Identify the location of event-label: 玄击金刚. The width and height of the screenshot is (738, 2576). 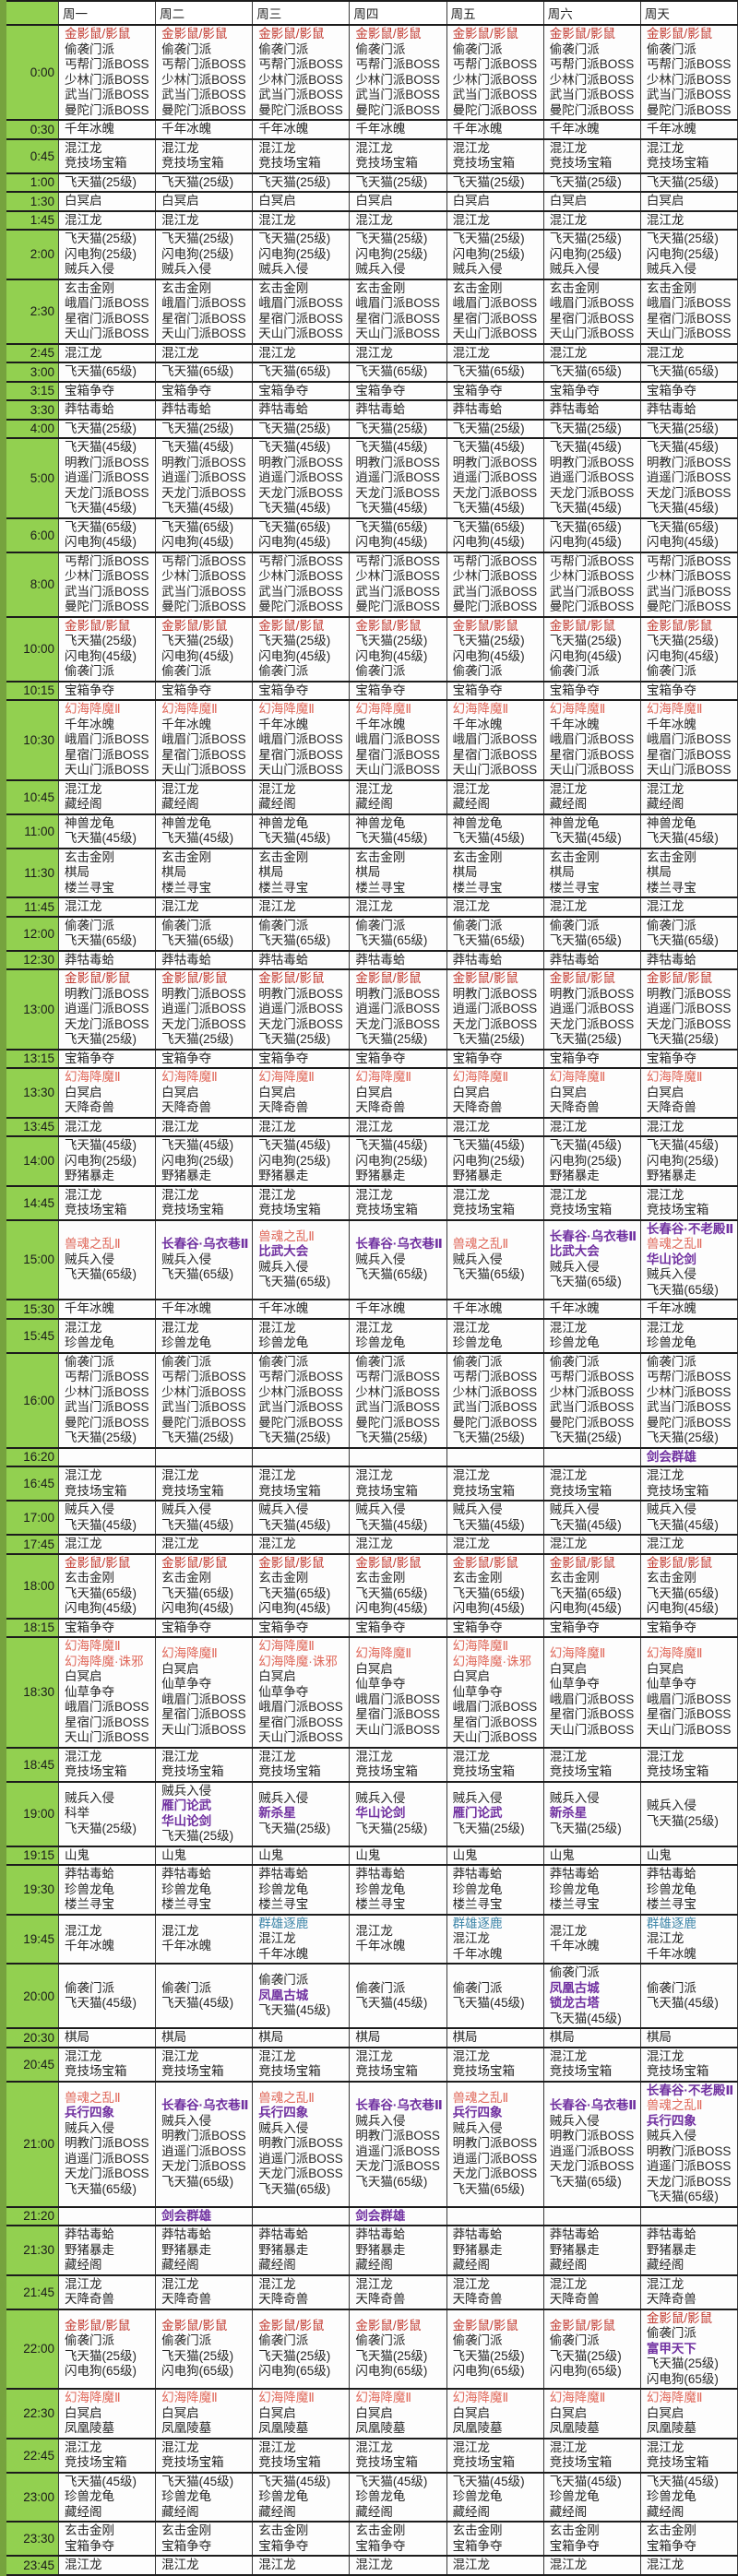
(186, 856).